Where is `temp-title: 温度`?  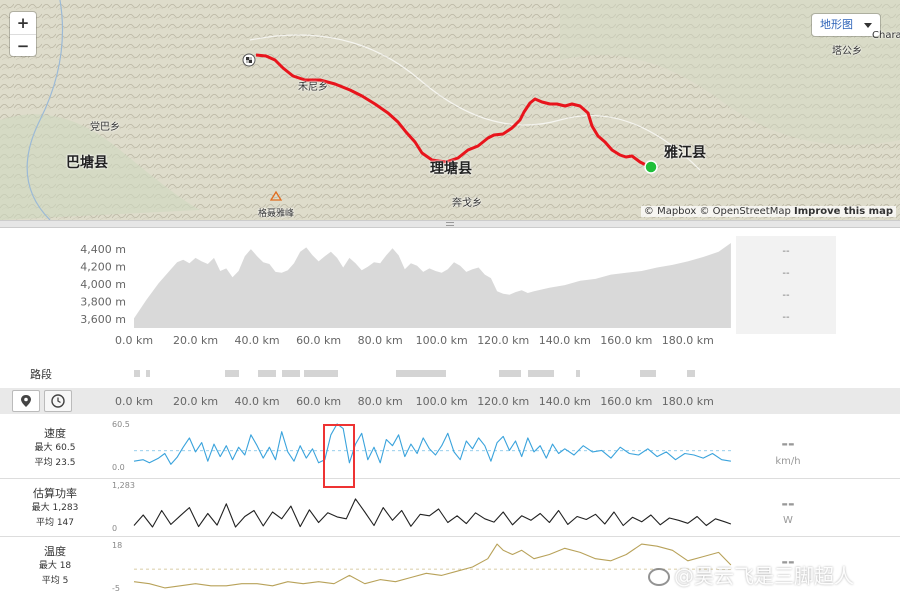
temp-title: 温度 is located at coordinates (55, 551).